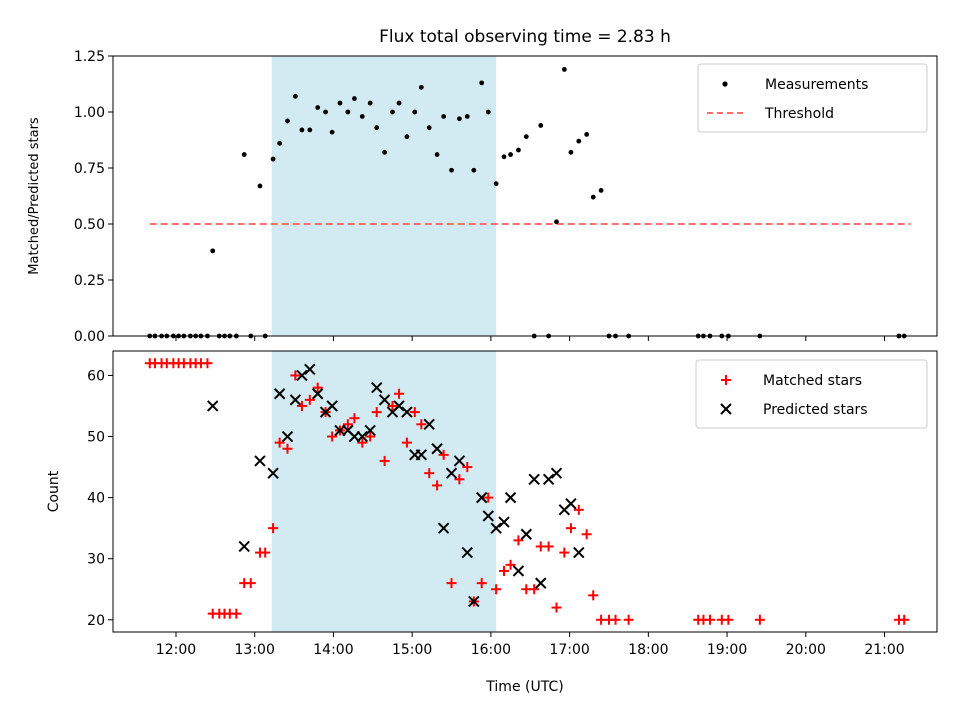  What do you see at coordinates (384, 196) in the screenshot?
I see `top-observing-span` at bounding box center [384, 196].